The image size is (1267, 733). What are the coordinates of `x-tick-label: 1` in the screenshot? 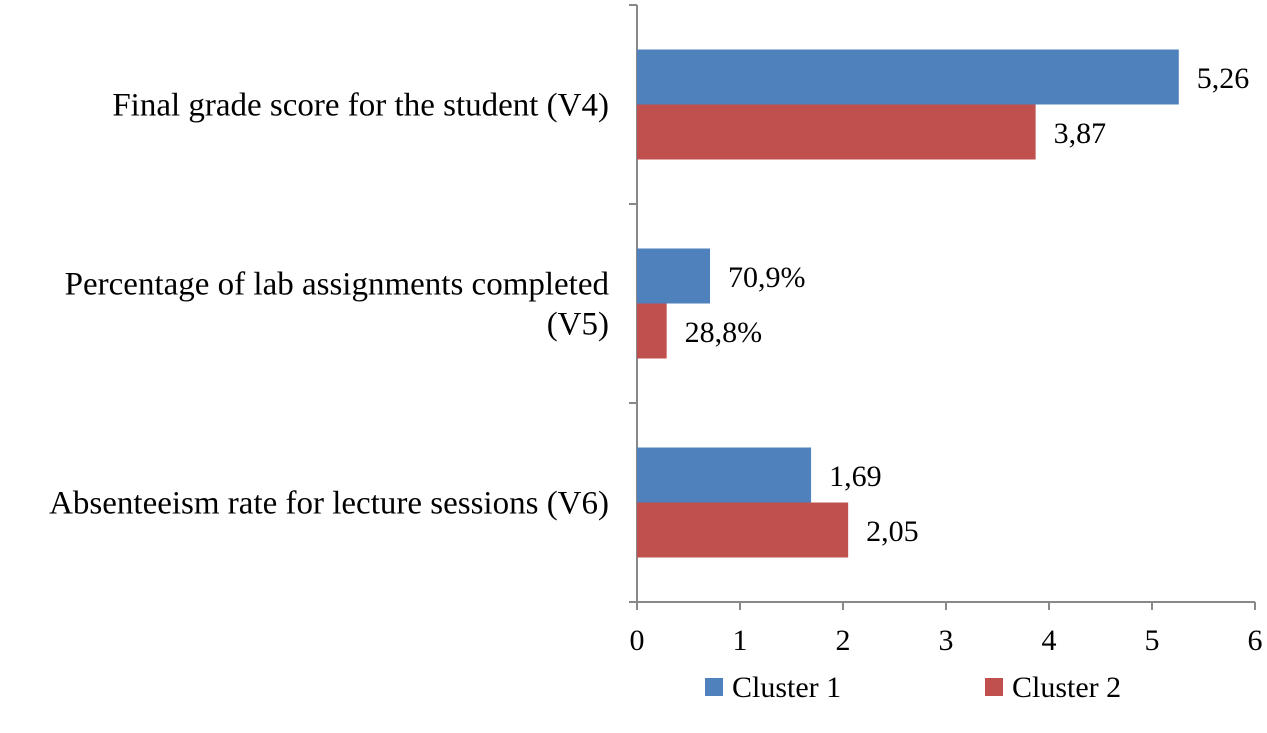 It's located at (740, 640).